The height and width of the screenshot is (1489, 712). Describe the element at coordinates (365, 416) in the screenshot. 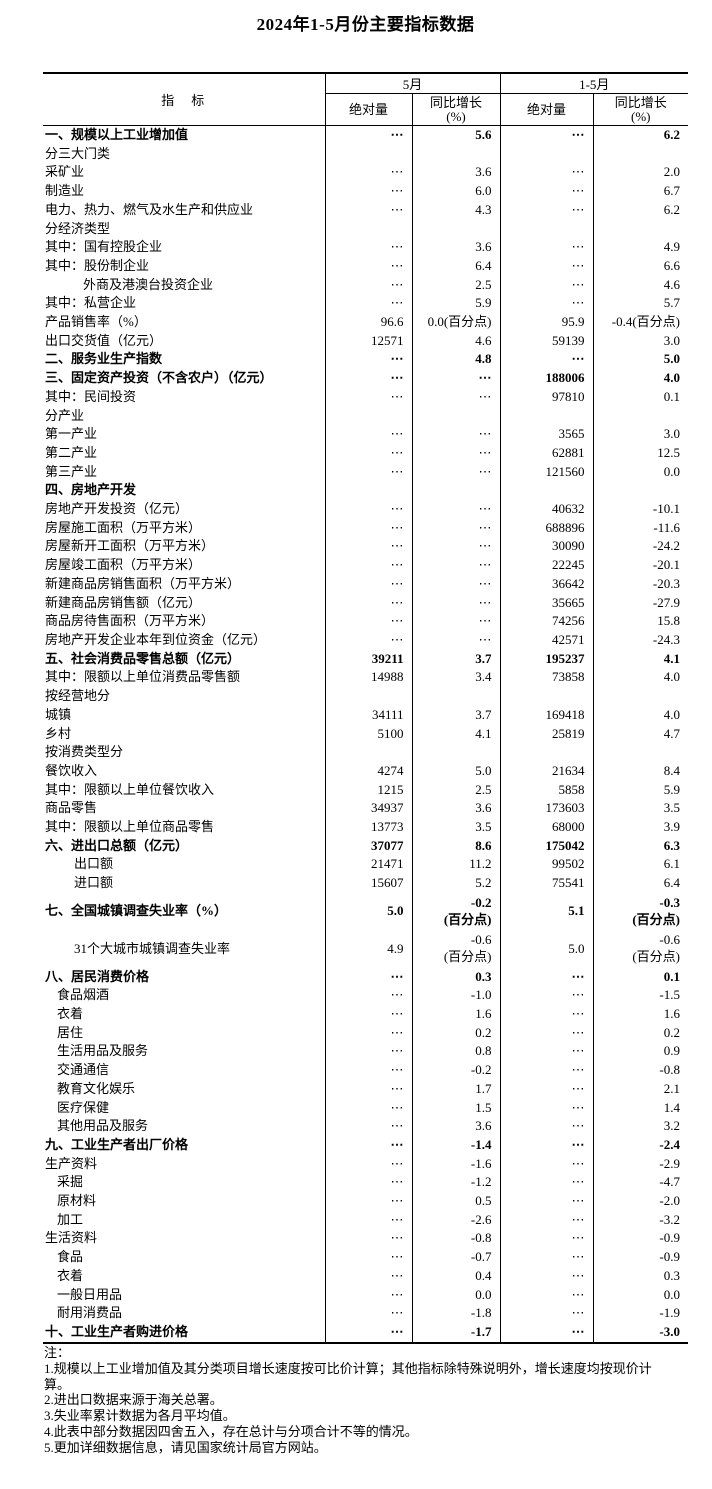

I see `table-row: 分产业` at that location.